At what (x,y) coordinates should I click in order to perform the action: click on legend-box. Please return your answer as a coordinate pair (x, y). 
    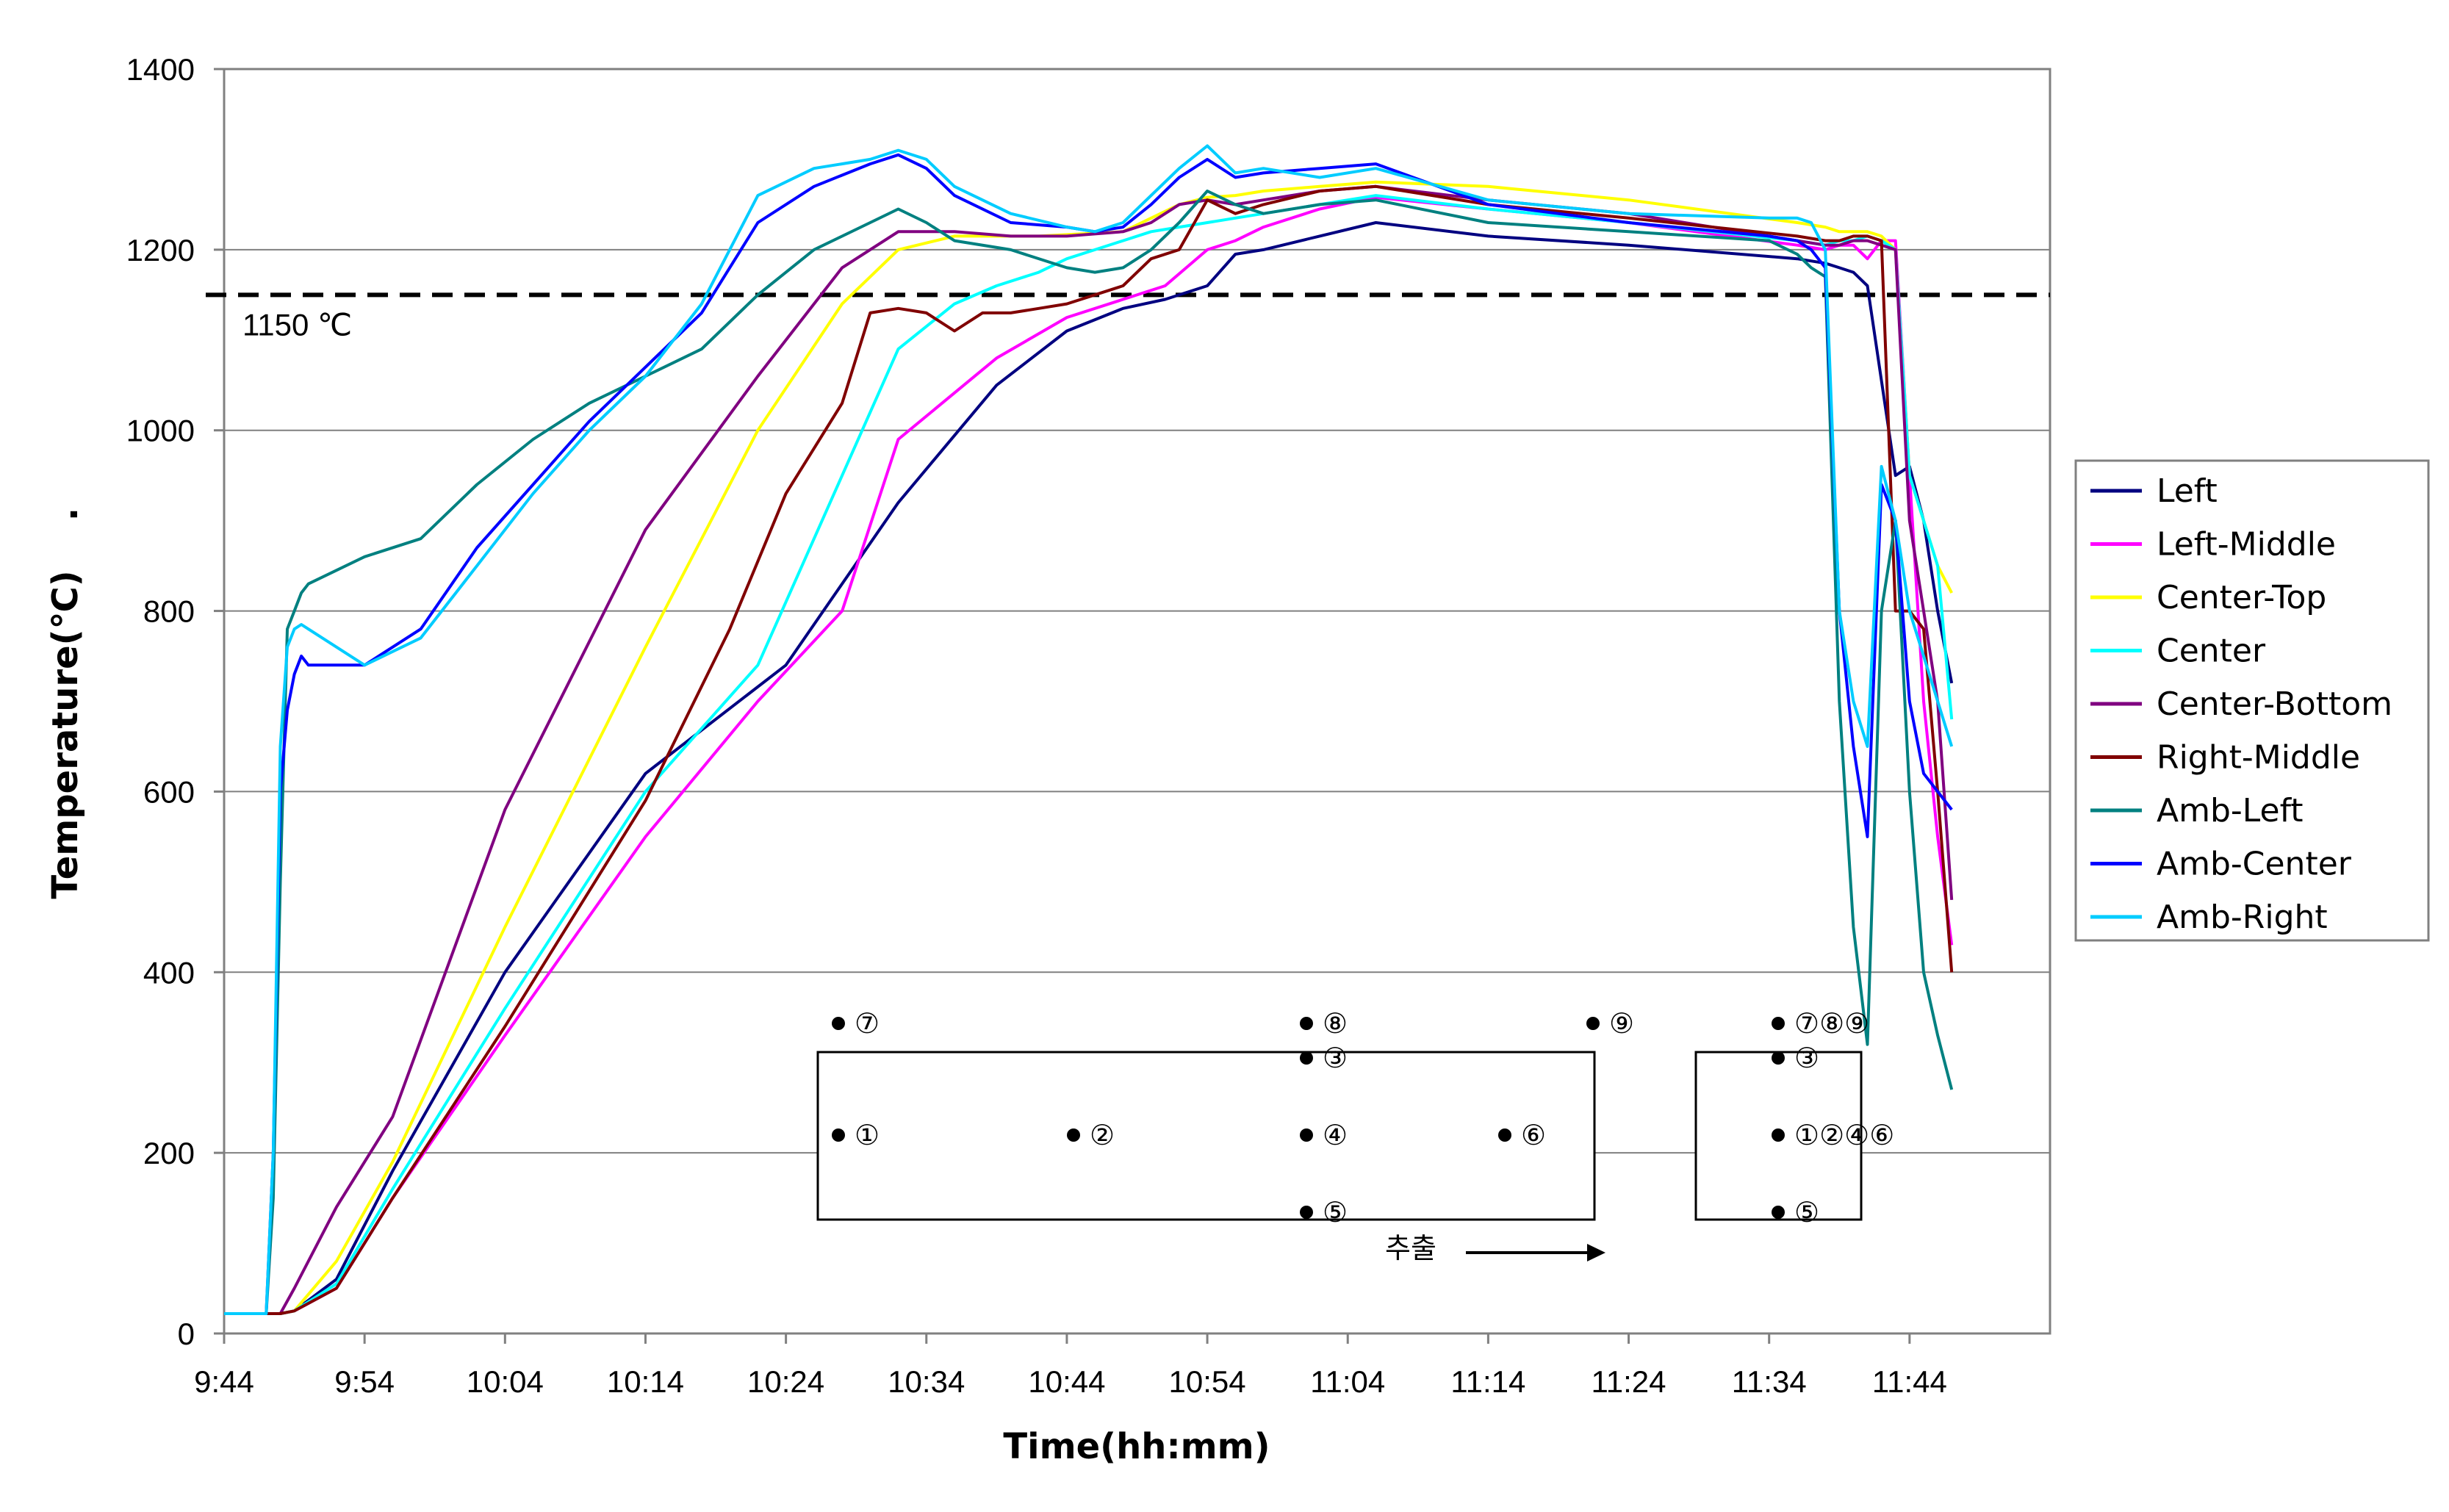
    Looking at the image, I should click on (2252, 701).